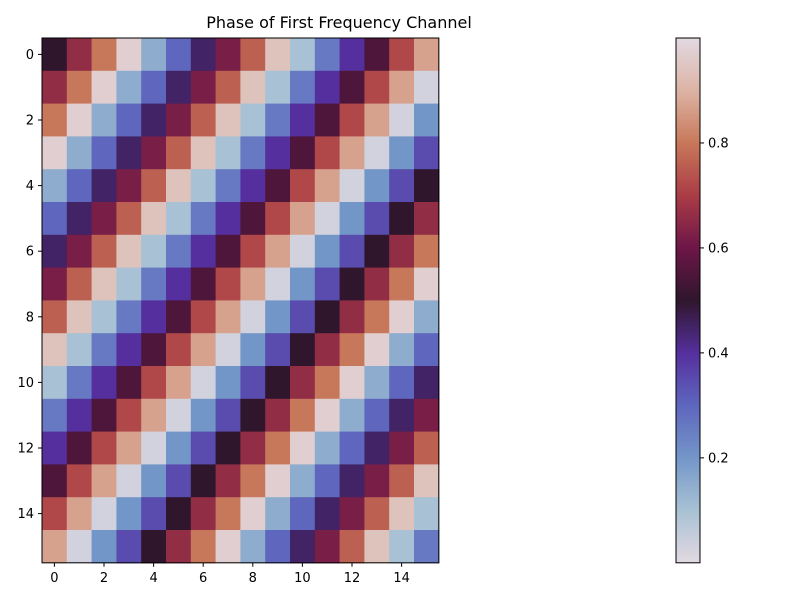  What do you see at coordinates (302, 578) in the screenshot?
I see `x-tick-label: 10` at bounding box center [302, 578].